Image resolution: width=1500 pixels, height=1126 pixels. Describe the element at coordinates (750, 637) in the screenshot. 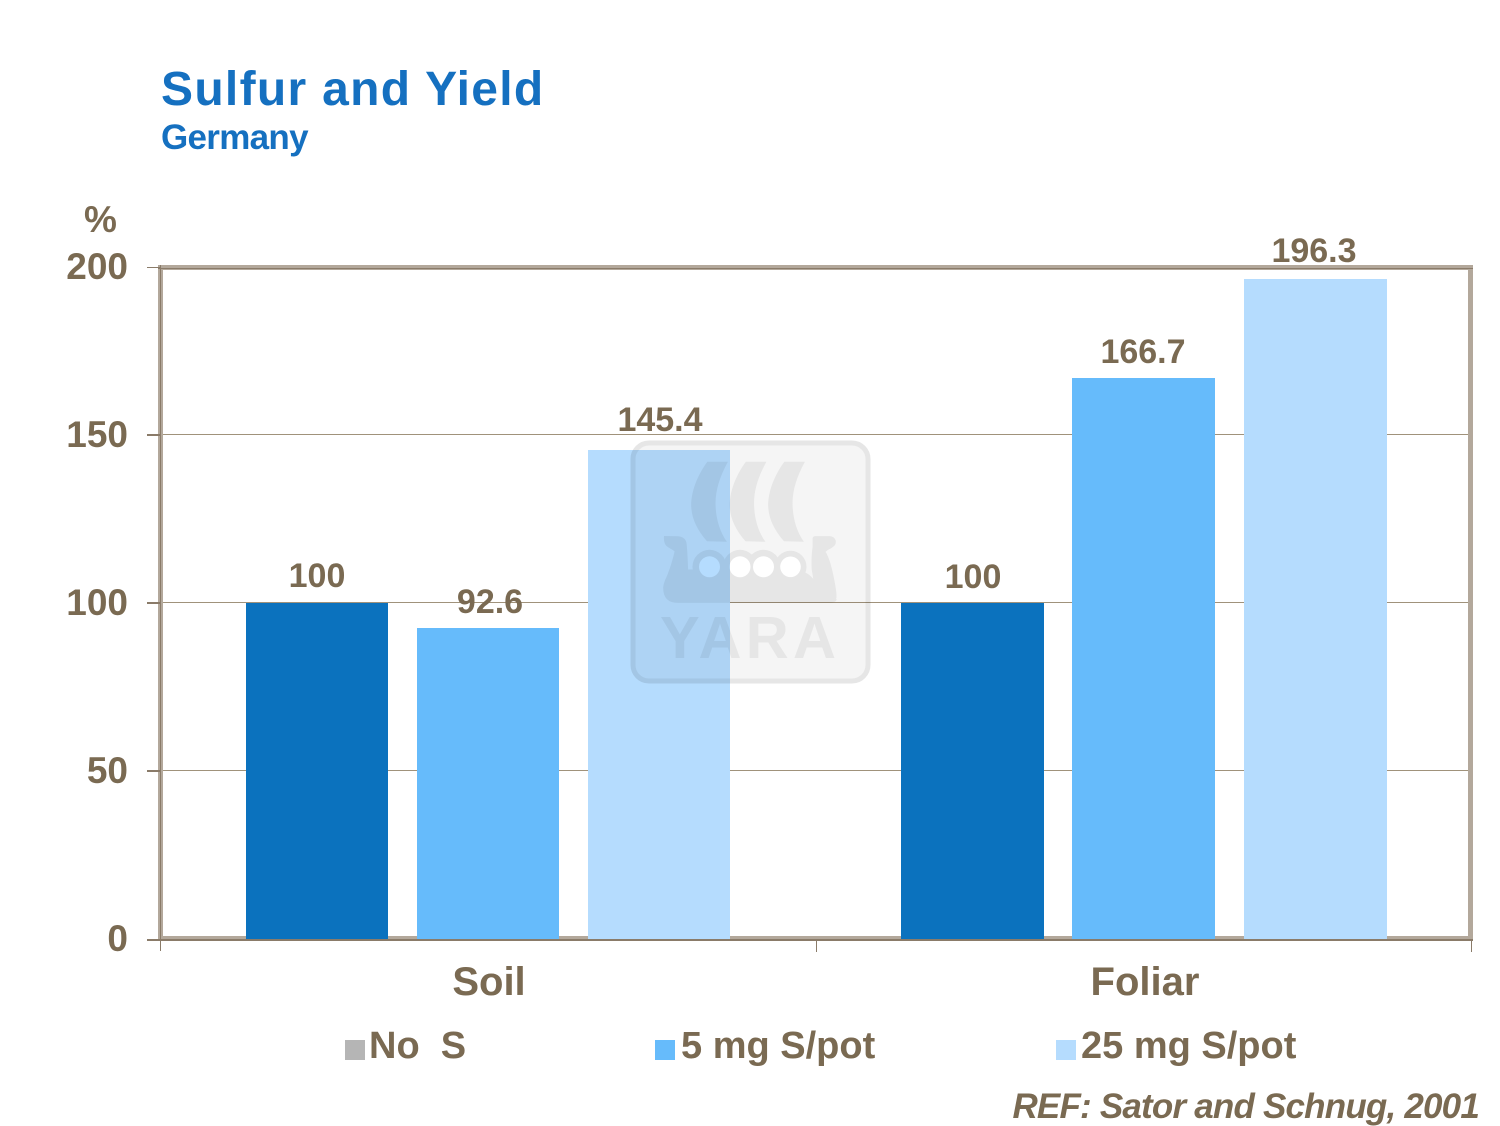

I see `svg-text: YARA` at that location.